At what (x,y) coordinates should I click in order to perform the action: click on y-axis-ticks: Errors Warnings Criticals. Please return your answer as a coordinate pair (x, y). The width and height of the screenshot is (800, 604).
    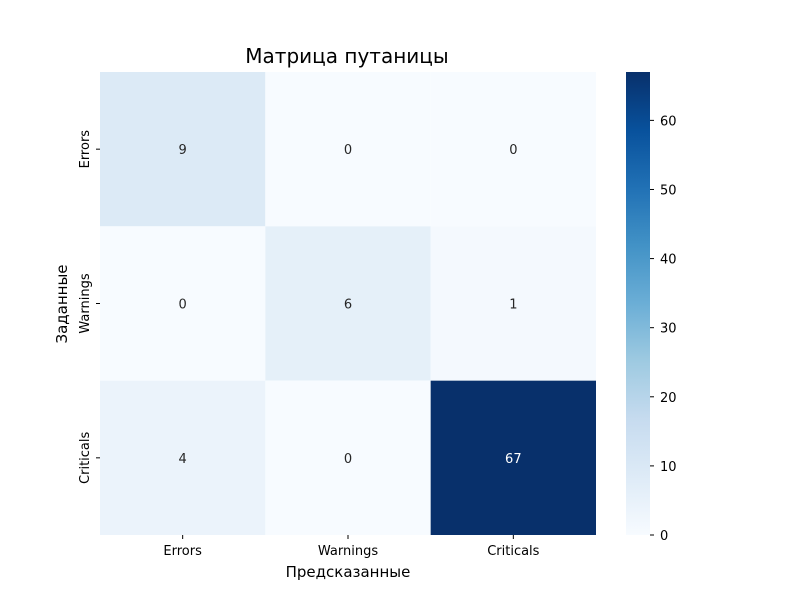
    Looking at the image, I should click on (89, 307).